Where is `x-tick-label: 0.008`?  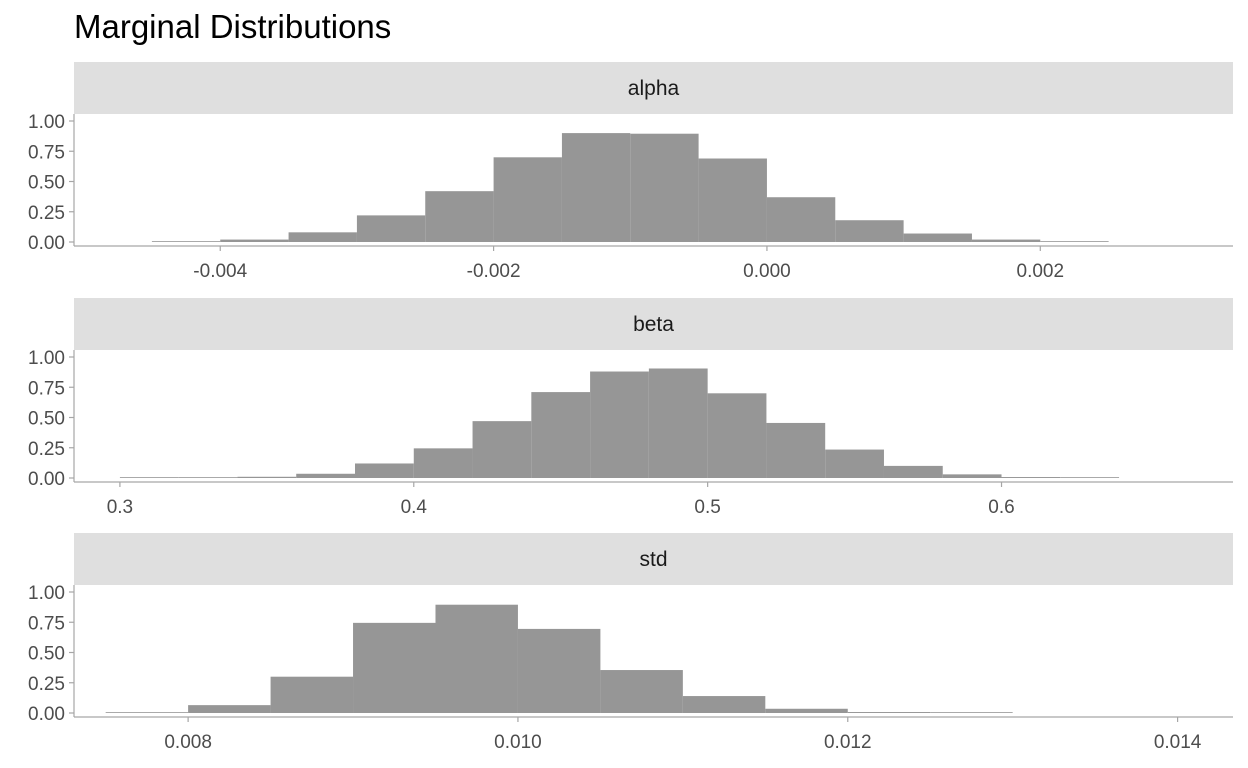 x-tick-label: 0.008 is located at coordinates (188, 742).